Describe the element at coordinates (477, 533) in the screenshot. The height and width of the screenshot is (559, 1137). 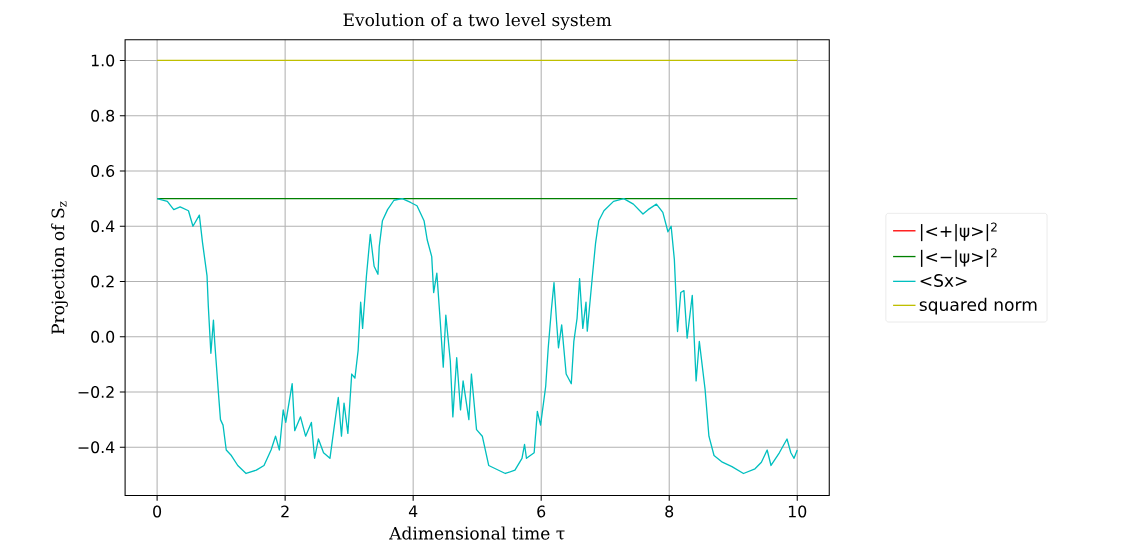
I see `x-axis-title: Adimensional time τ` at that location.